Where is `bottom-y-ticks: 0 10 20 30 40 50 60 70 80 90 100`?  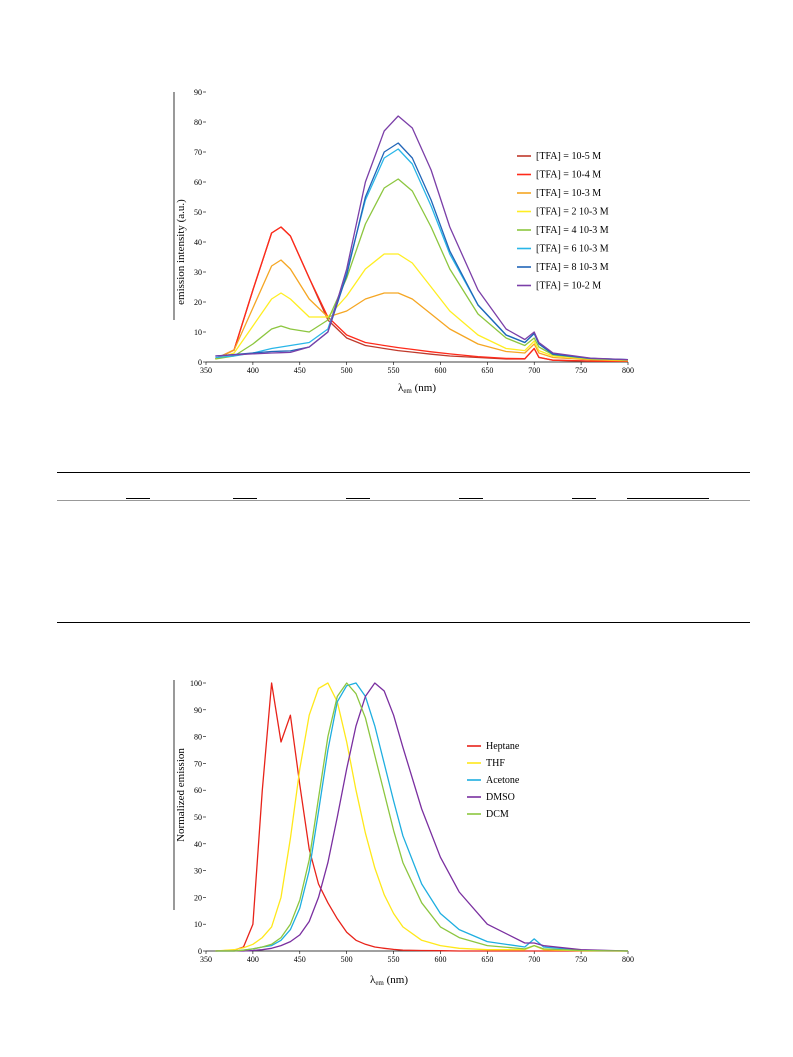
bottom-y-ticks: 0 10 20 30 40 50 60 70 80 90 100 is located at coordinates (198, 817).